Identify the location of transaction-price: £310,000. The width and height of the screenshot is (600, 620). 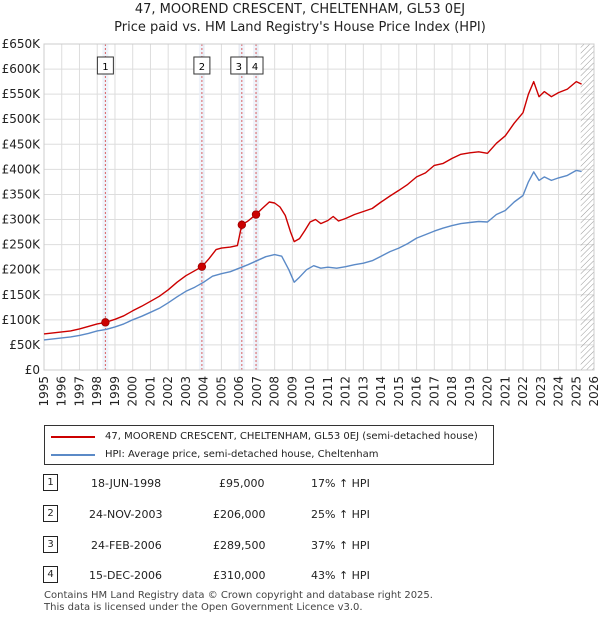
(239, 575).